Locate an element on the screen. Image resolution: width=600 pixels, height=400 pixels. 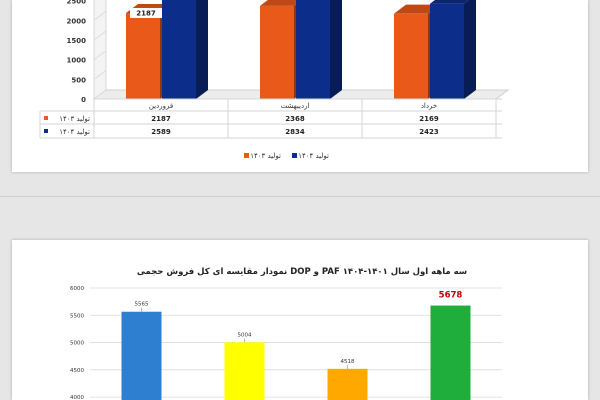
chart2-value-label-3: 5678 is located at coordinates (451, 296).